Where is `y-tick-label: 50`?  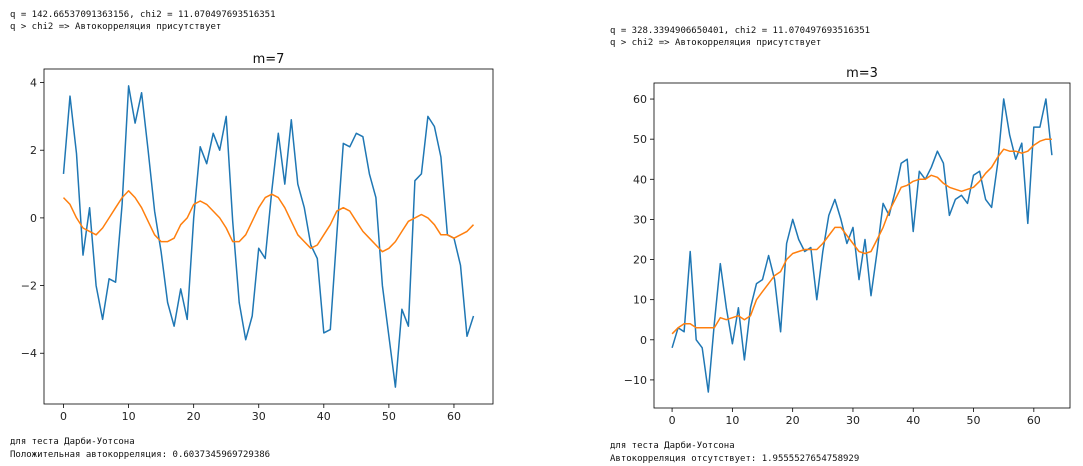 y-tick-label: 50 is located at coordinates (640, 139).